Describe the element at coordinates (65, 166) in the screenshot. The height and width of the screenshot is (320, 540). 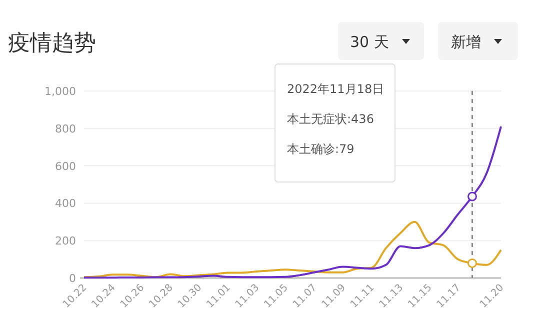
I see `y-tick-label: 600` at that location.